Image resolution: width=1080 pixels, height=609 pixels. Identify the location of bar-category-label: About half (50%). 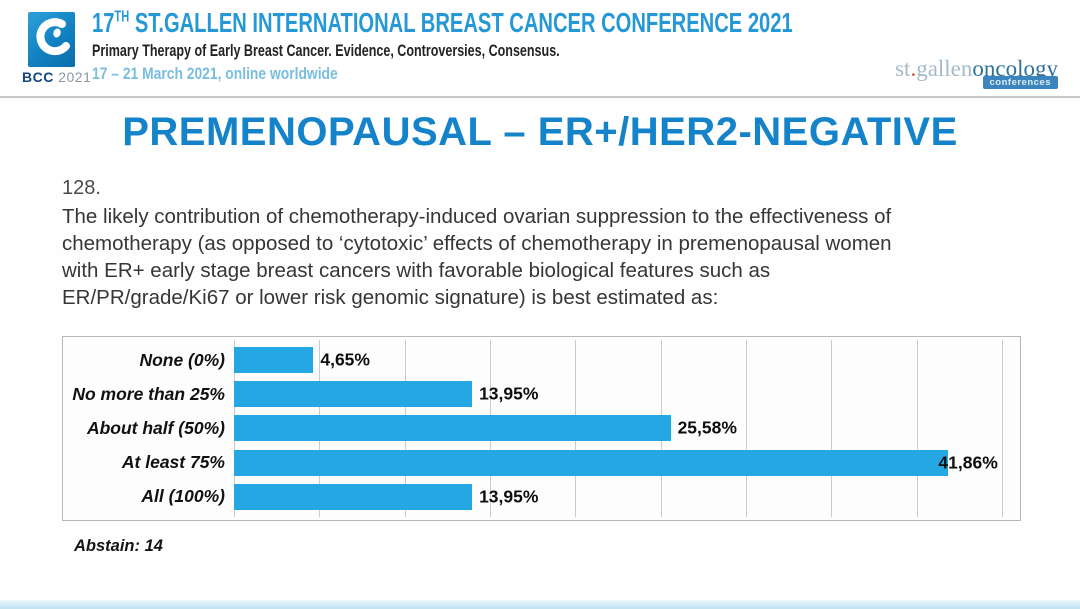
(155, 427).